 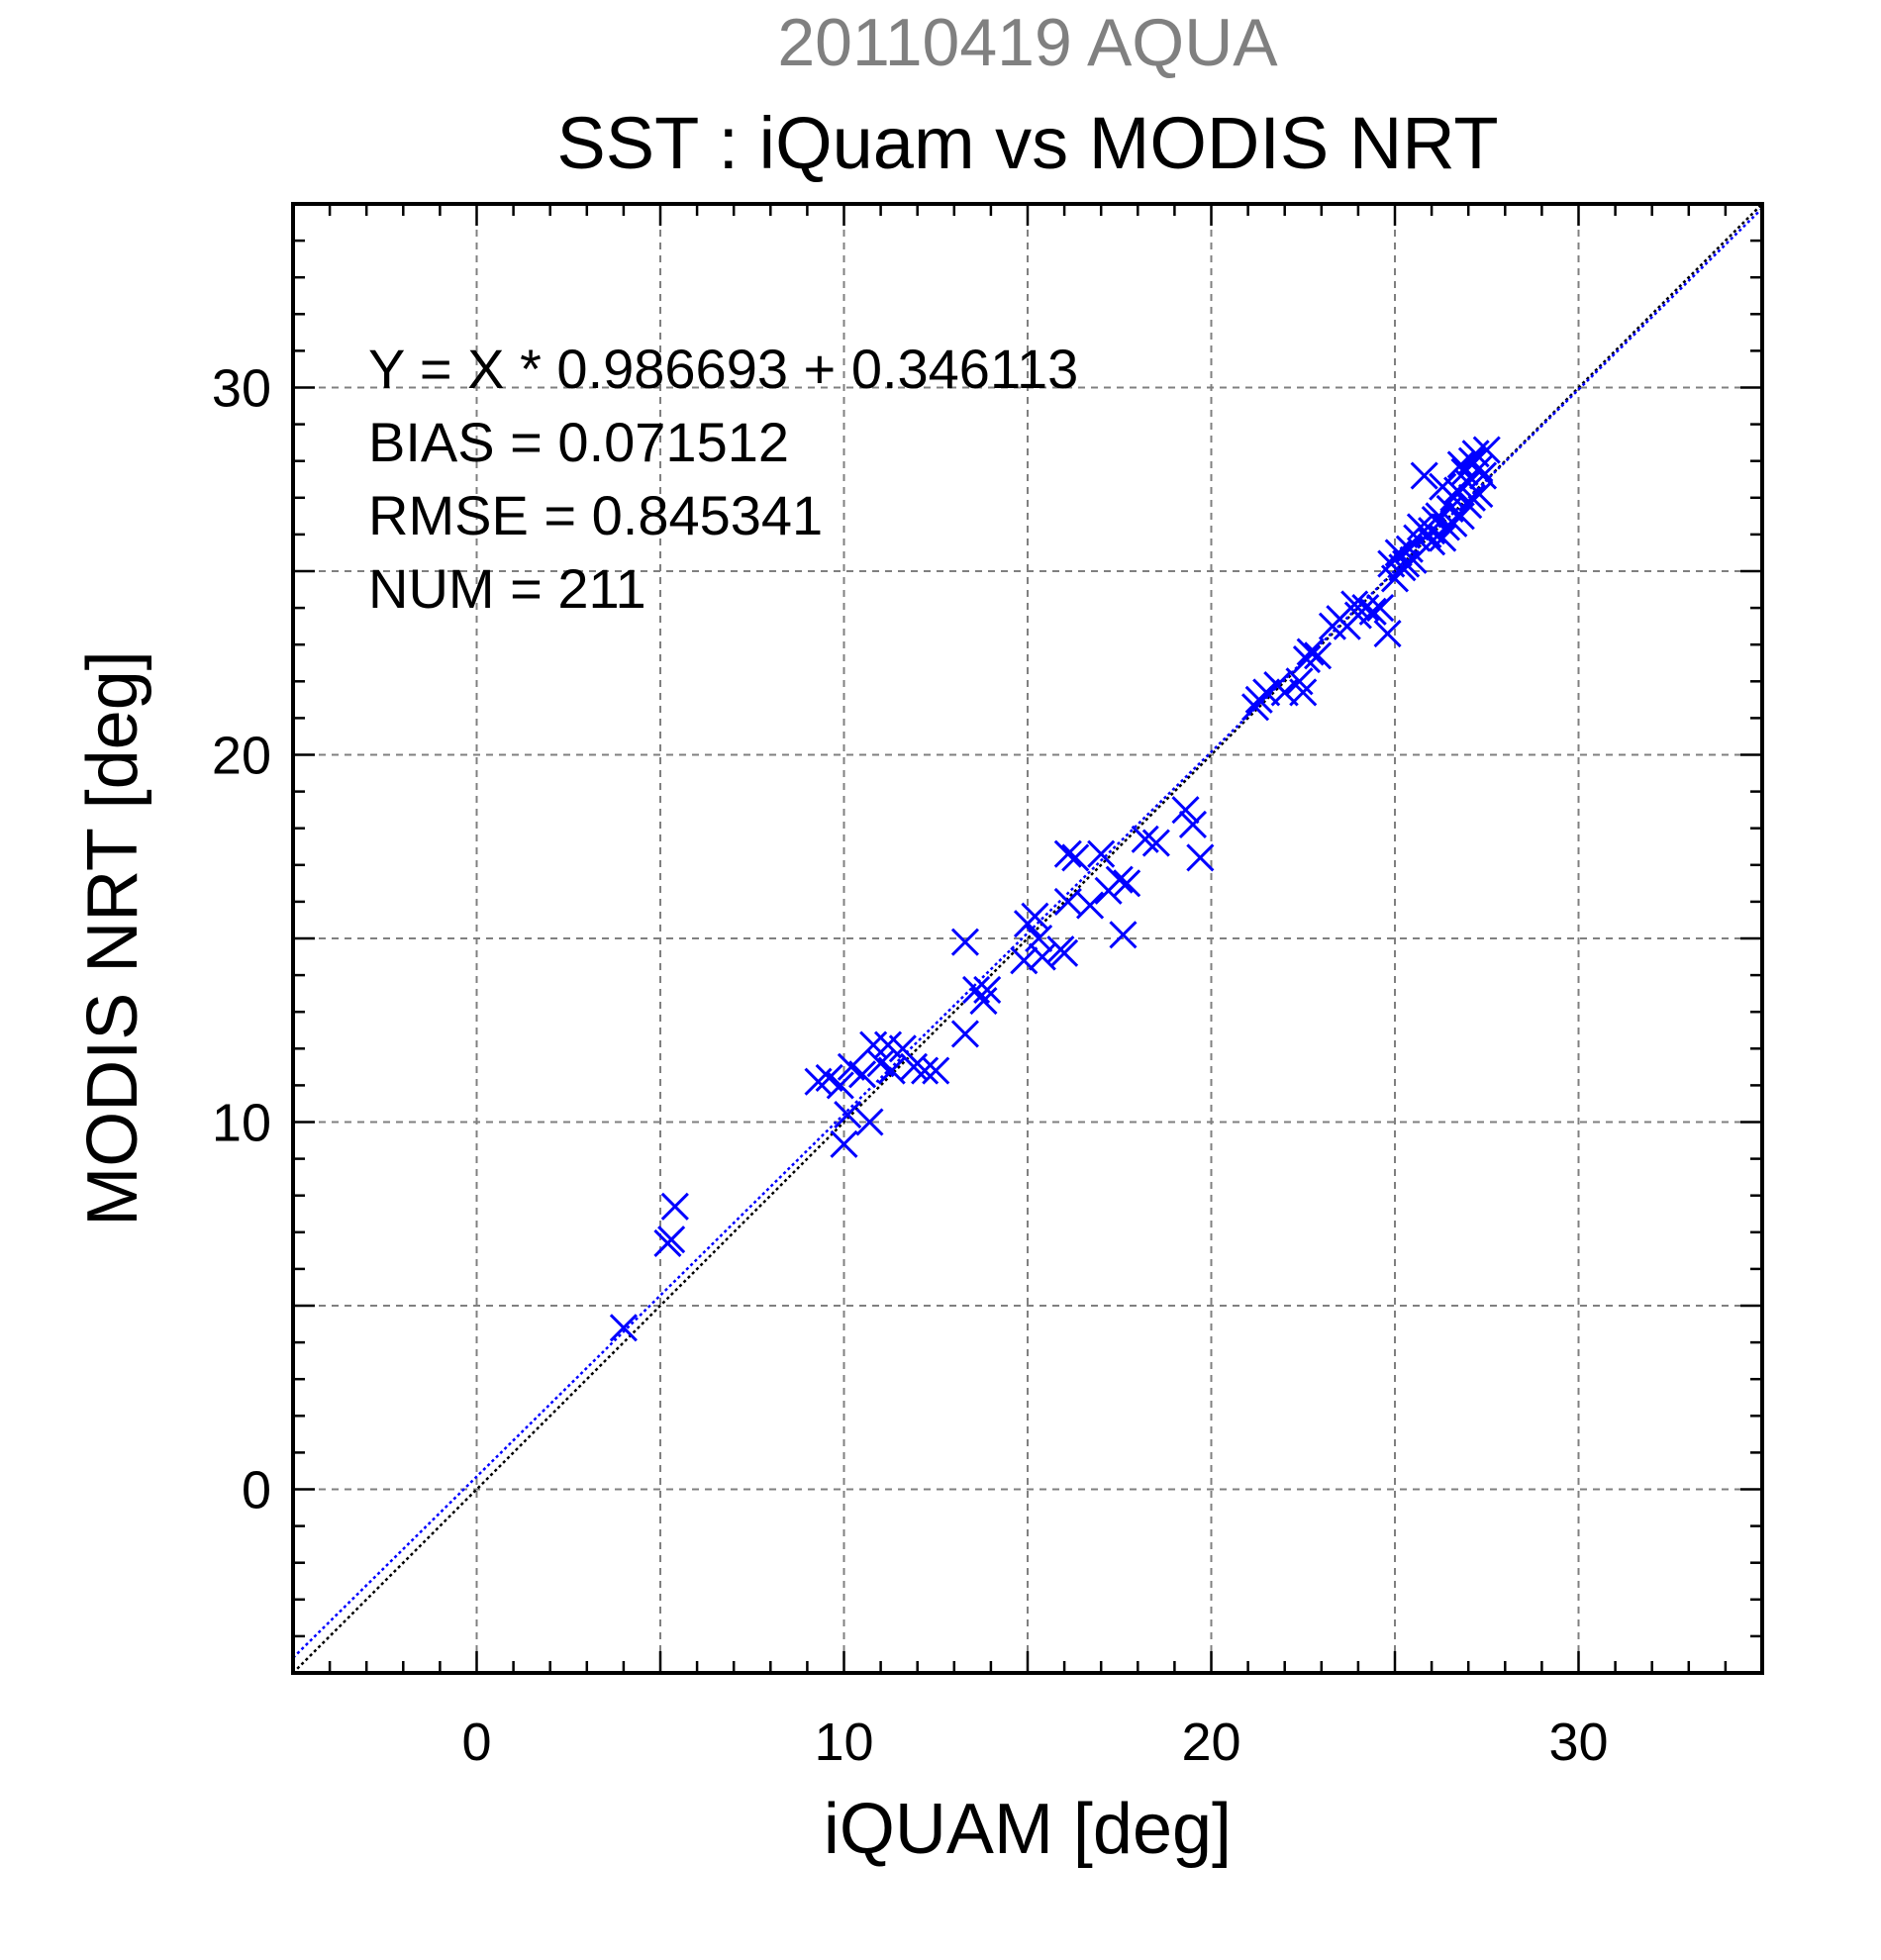 What do you see at coordinates (1028, 1829) in the screenshot?
I see `x-axis-label: iQUAM [deg]` at bounding box center [1028, 1829].